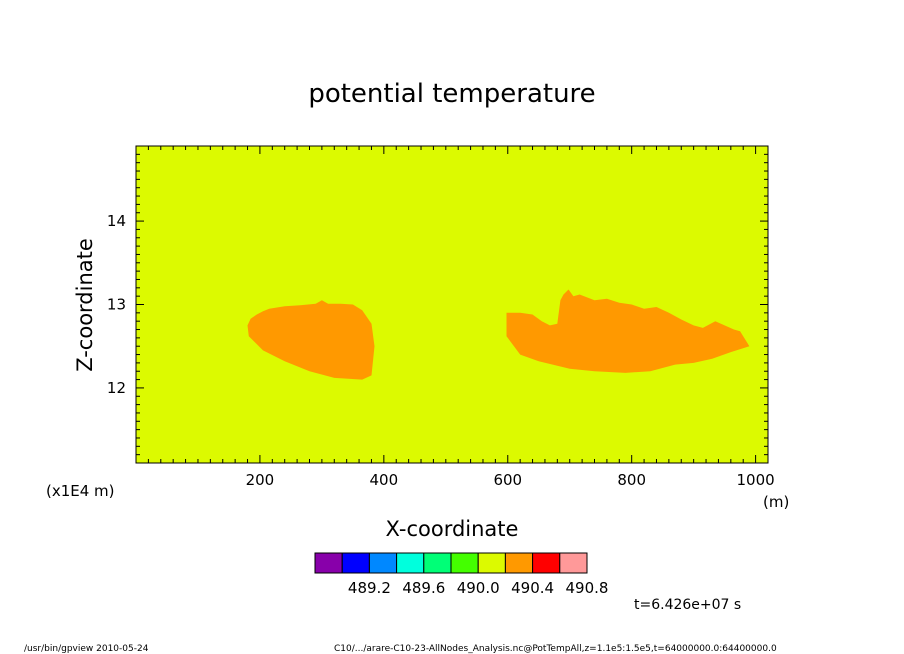 The height and width of the screenshot is (654, 904). I want to click on x-axis-label: X-coordinate, so click(452, 529).